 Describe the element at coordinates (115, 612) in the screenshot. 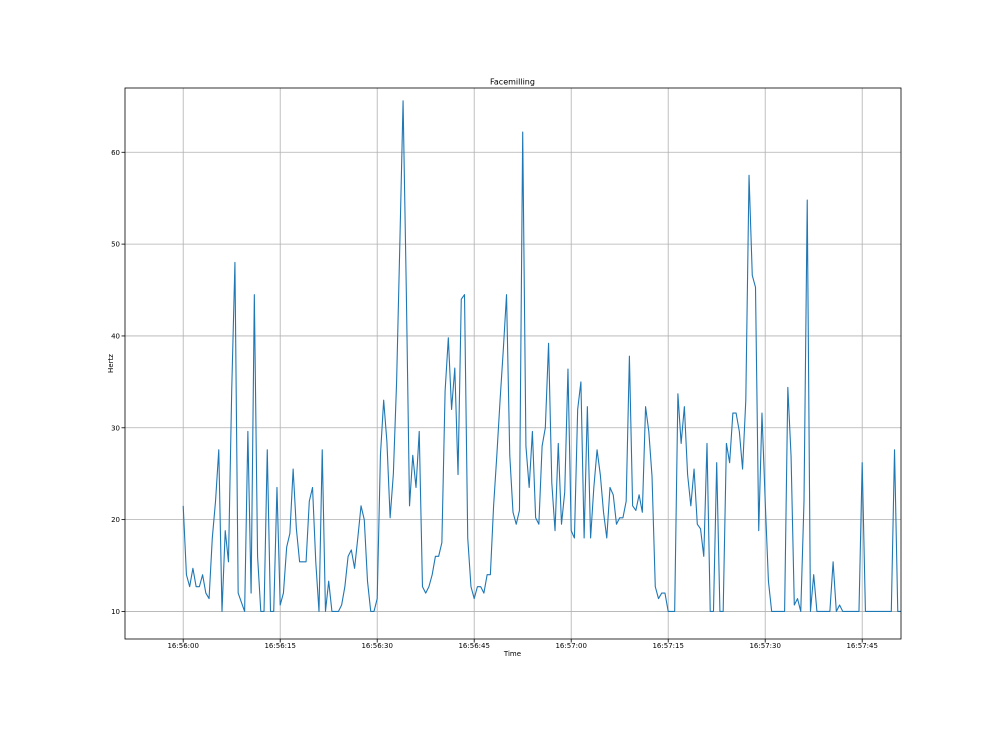

I see `y-tick-label: 10` at that location.